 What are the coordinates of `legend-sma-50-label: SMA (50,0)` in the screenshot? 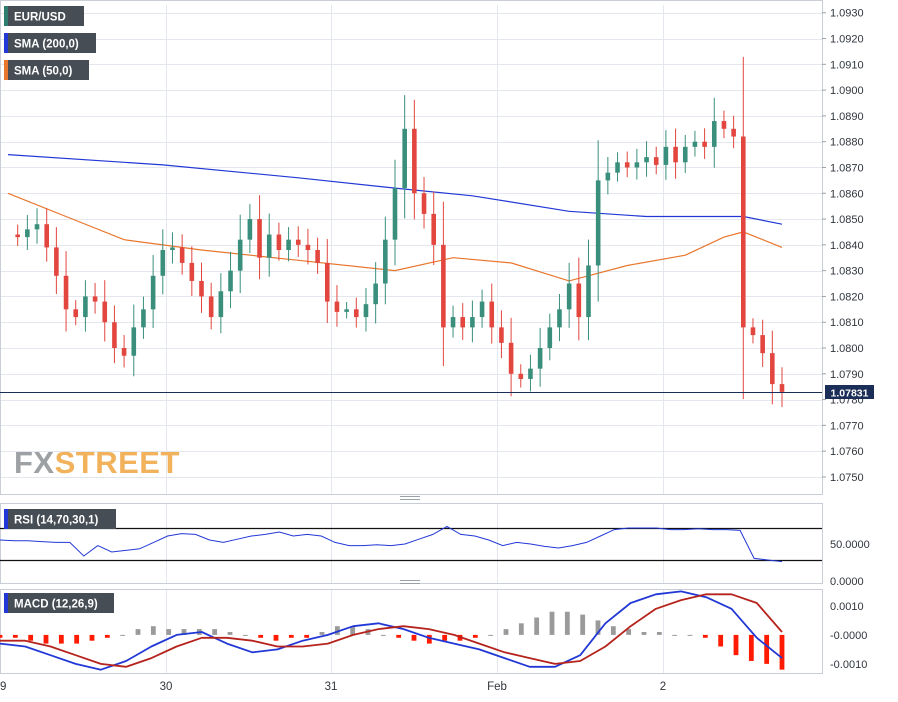 It's located at (43, 72).